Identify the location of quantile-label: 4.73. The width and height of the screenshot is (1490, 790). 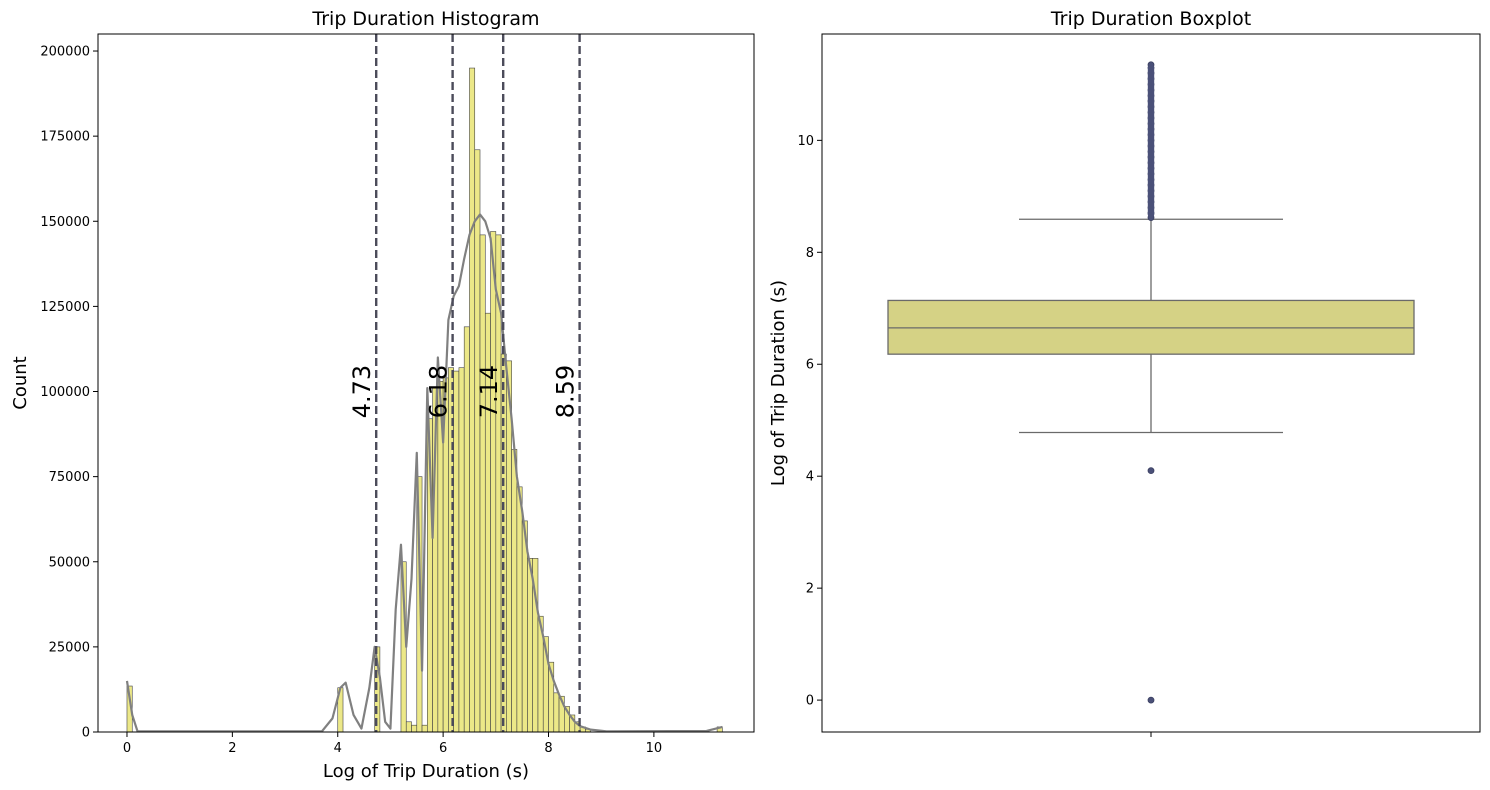
(362, 391).